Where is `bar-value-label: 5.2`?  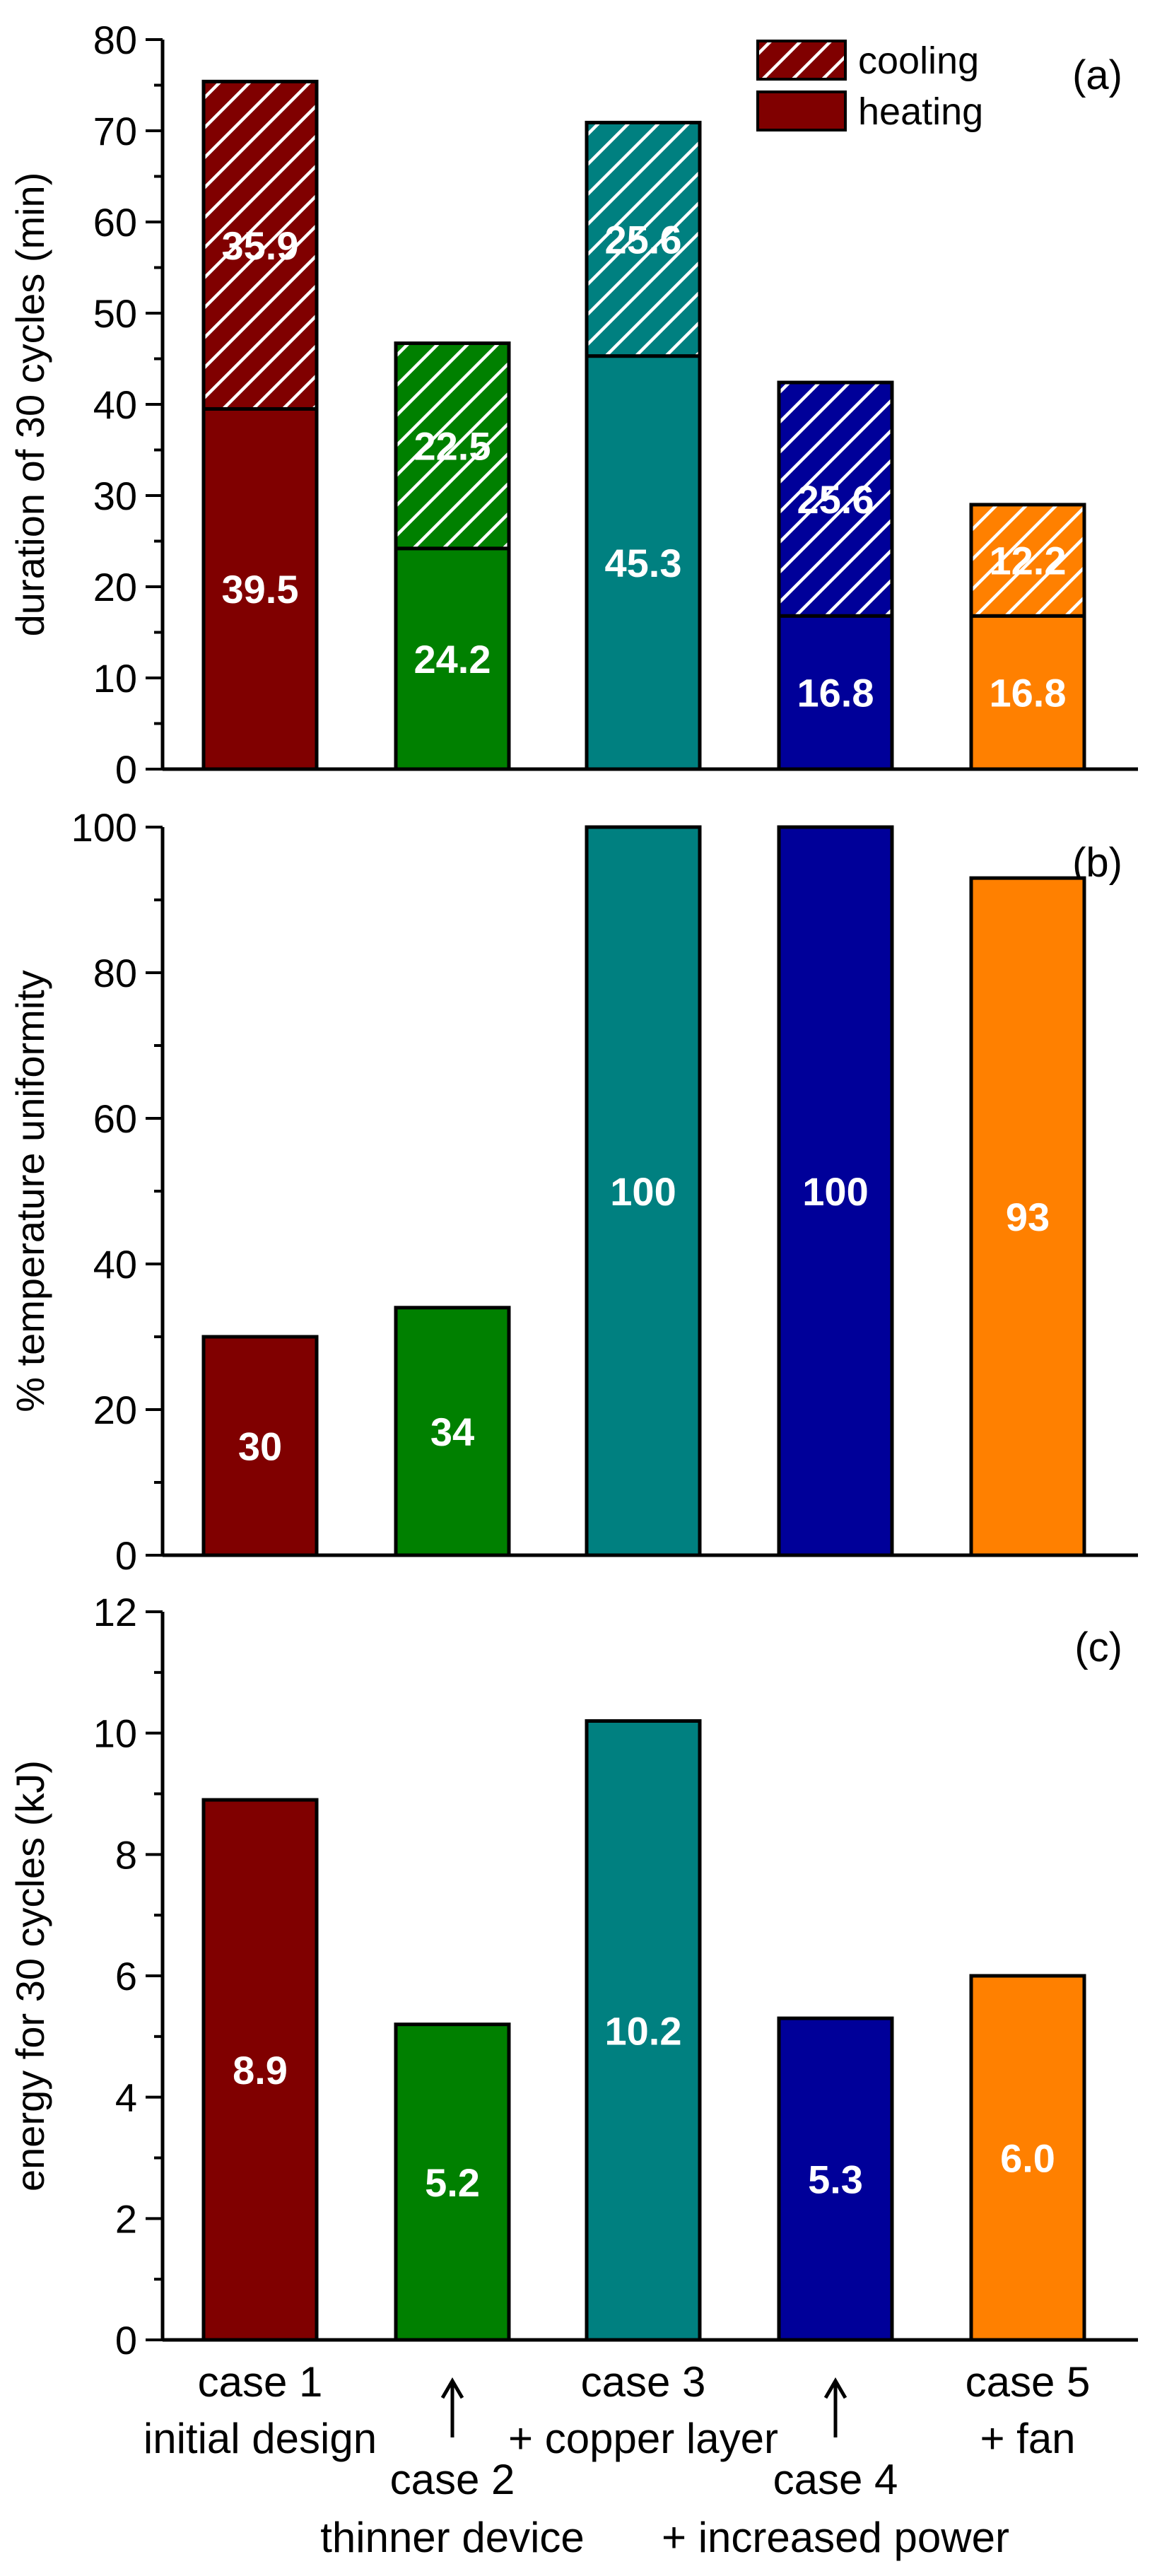
bar-value-label: 5.2 is located at coordinates (452, 2182).